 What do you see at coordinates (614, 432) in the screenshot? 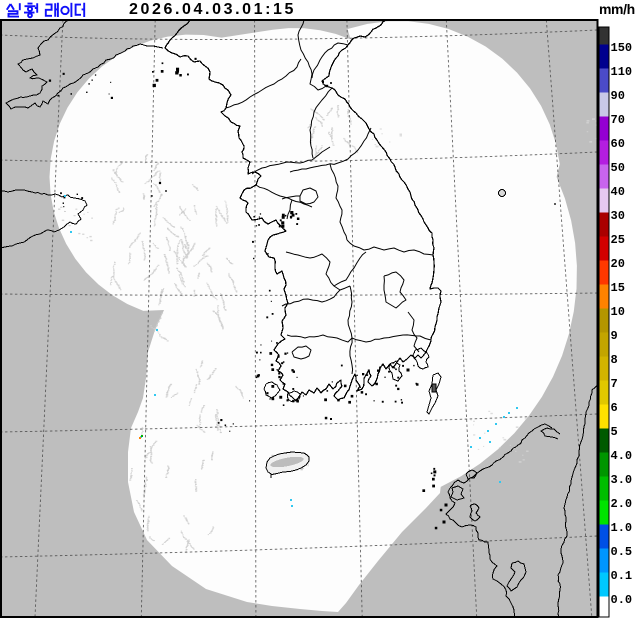
I see `svg-text: 5` at bounding box center [614, 432].